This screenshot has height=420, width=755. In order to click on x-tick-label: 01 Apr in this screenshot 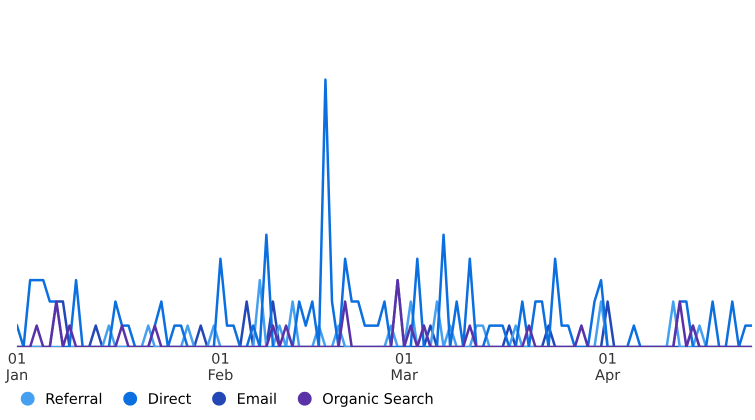, I will do `click(607, 367)`.